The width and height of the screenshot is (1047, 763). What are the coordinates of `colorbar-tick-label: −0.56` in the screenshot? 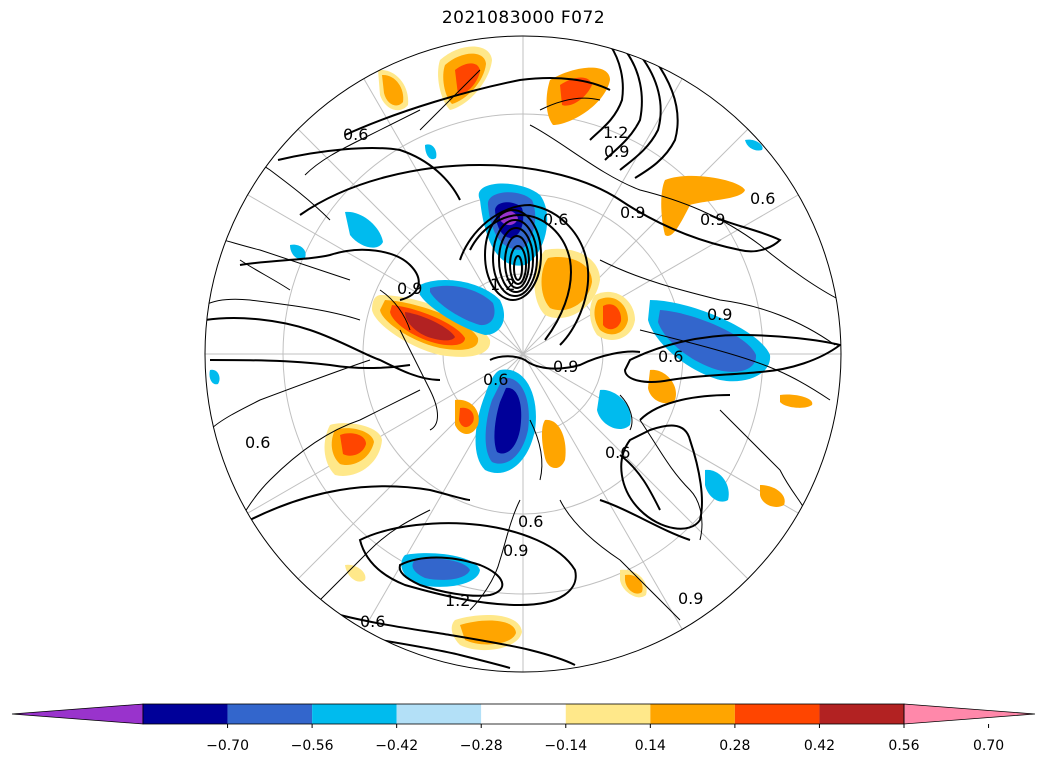 It's located at (312, 746).